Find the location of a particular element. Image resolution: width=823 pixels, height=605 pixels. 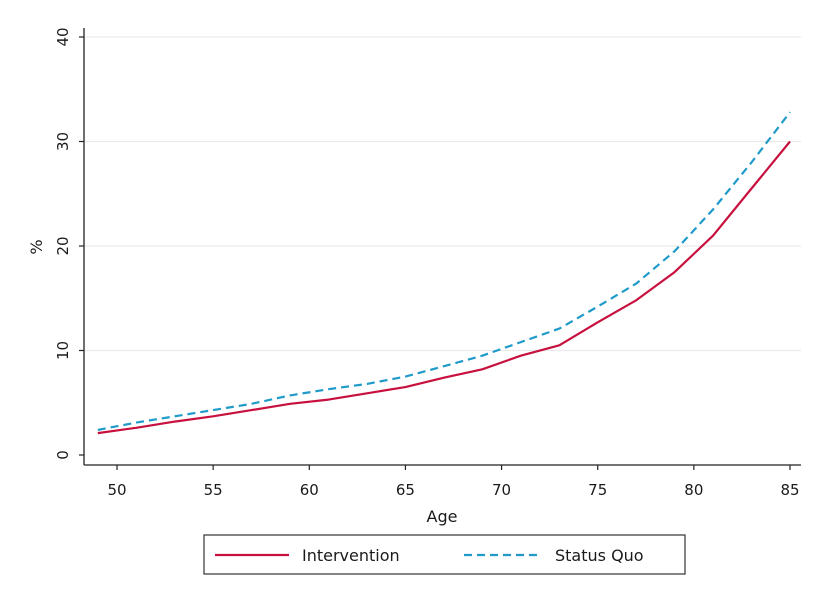

x-tick-label: 75 is located at coordinates (597, 490).